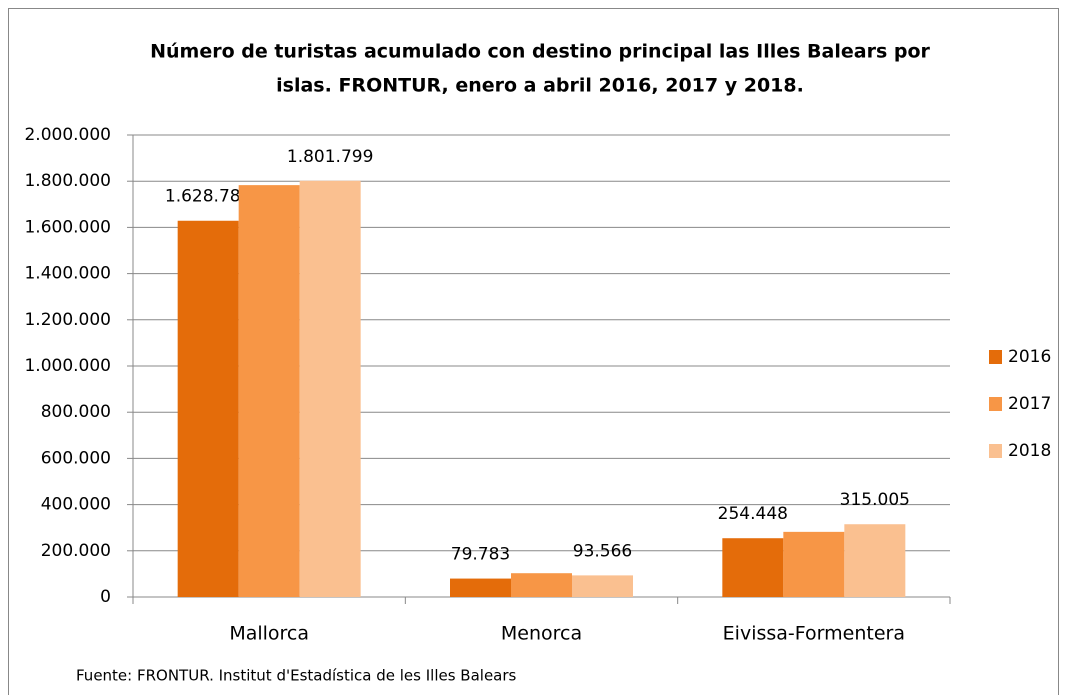 This screenshot has height=695, width=1067. What do you see at coordinates (480, 555) in the screenshot?
I see `data-label: 79.783` at bounding box center [480, 555].